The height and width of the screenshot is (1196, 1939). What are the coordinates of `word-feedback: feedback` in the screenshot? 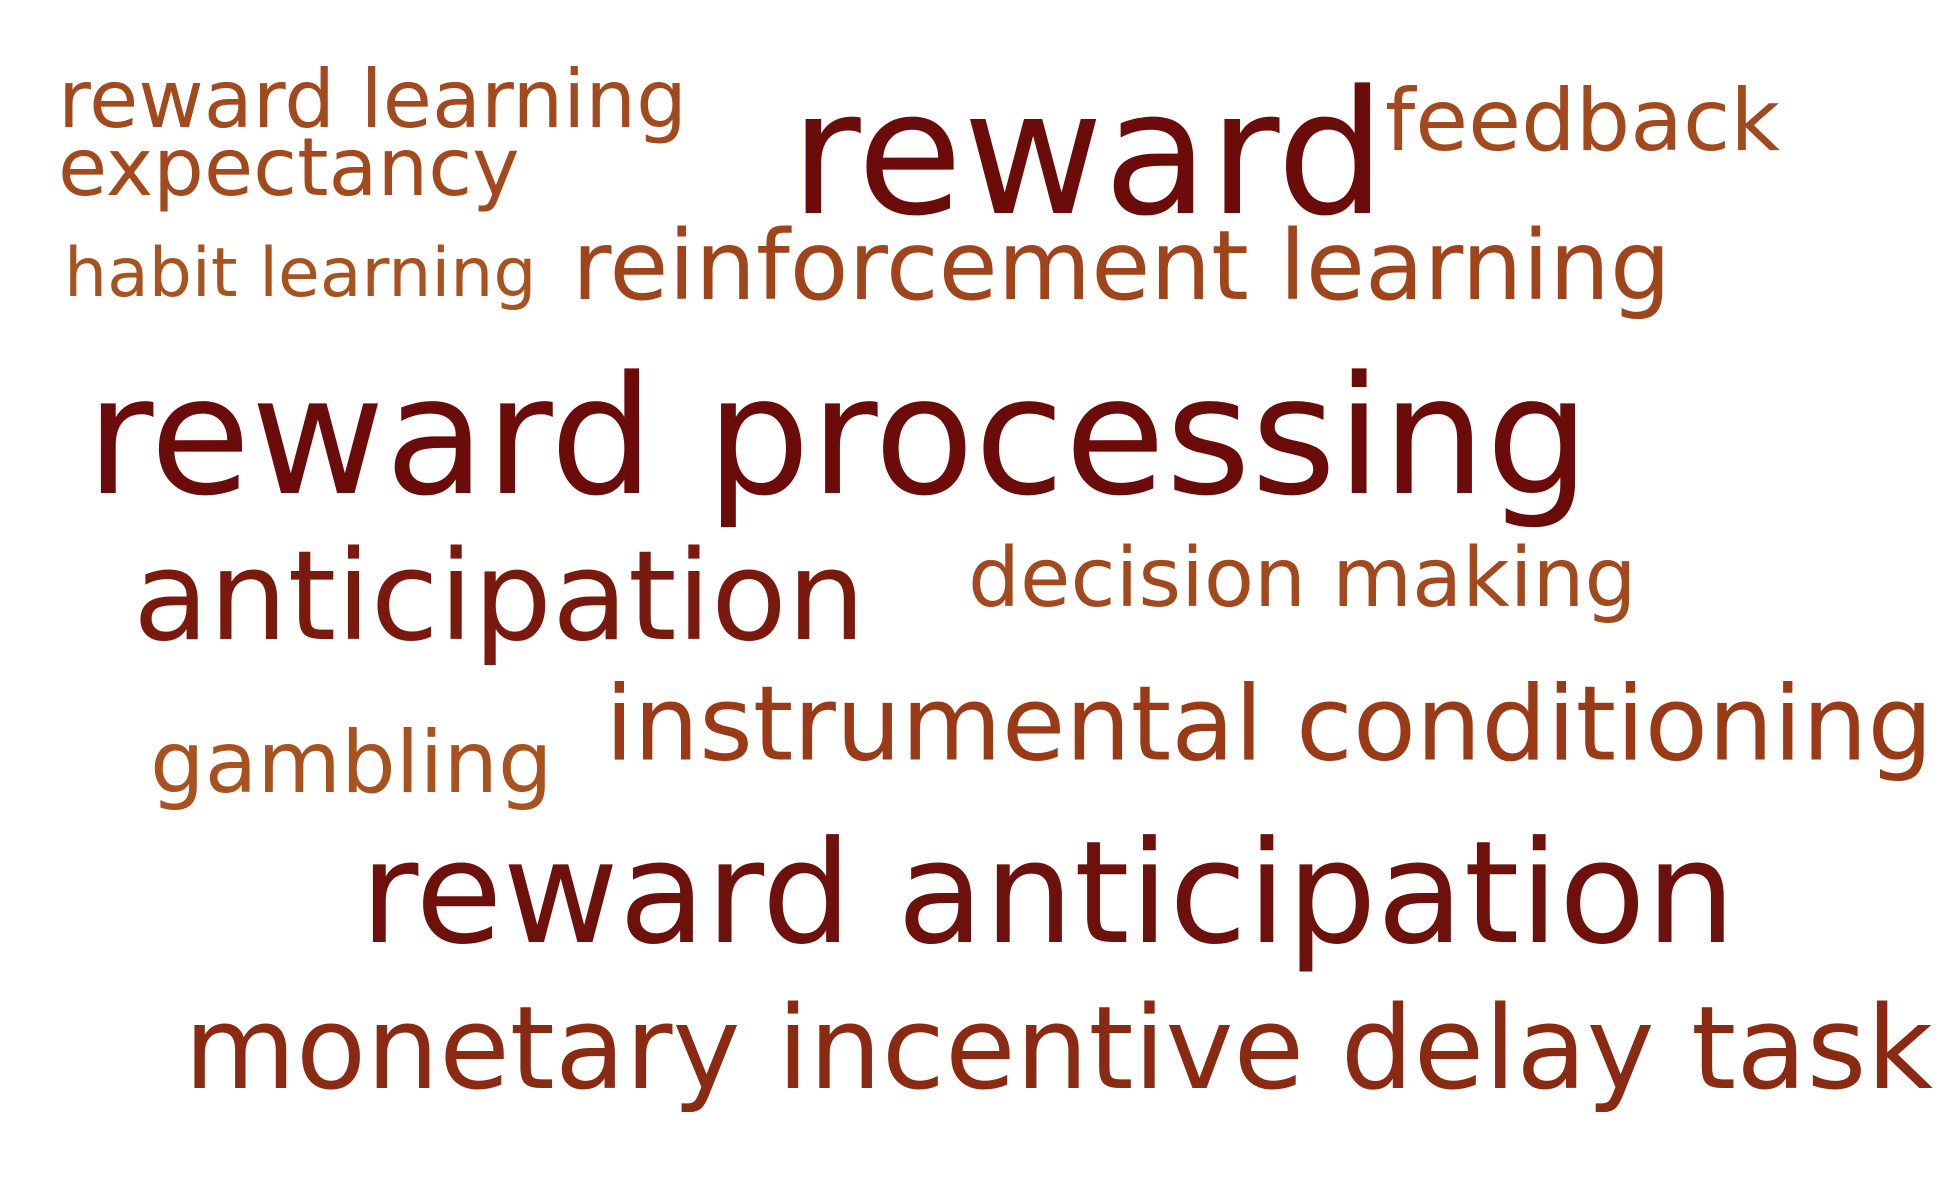 It's located at (1583, 121).